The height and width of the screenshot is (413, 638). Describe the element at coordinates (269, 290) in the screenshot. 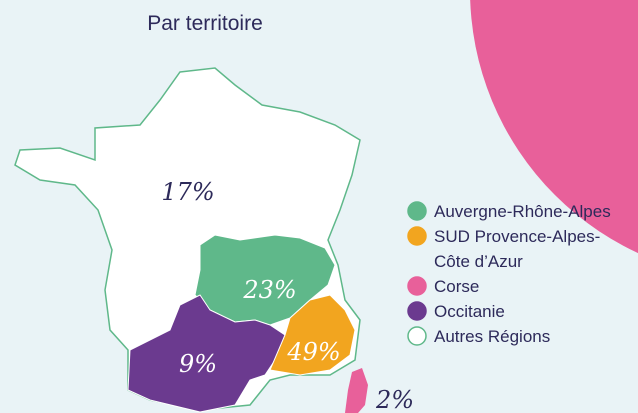

I see `share-label: 23%` at that location.